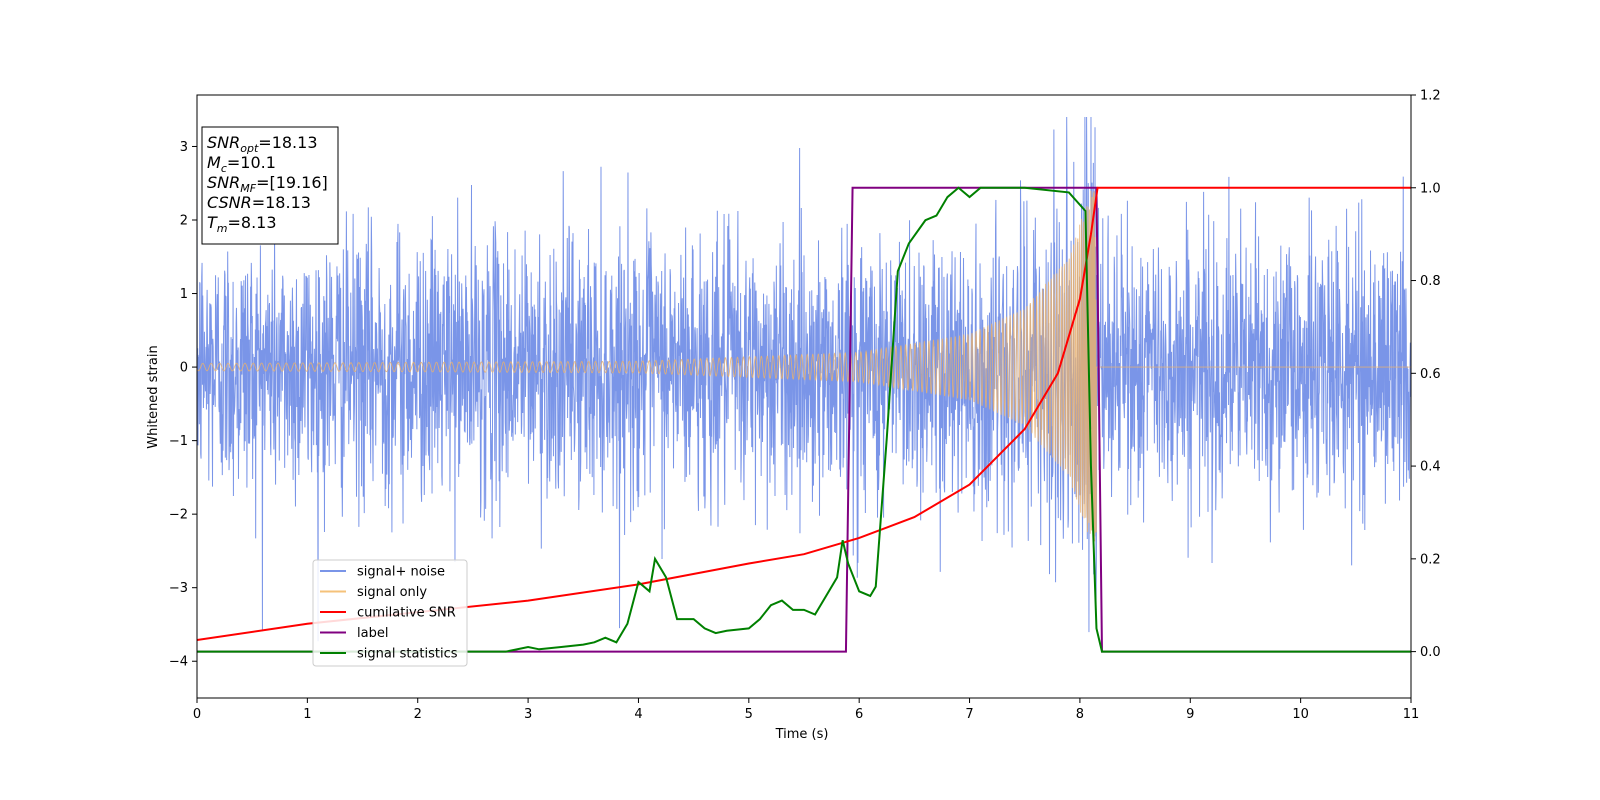 The height and width of the screenshot is (800, 1600). What do you see at coordinates (802, 734) in the screenshot?
I see `x-axis-label: Time (s)` at bounding box center [802, 734].